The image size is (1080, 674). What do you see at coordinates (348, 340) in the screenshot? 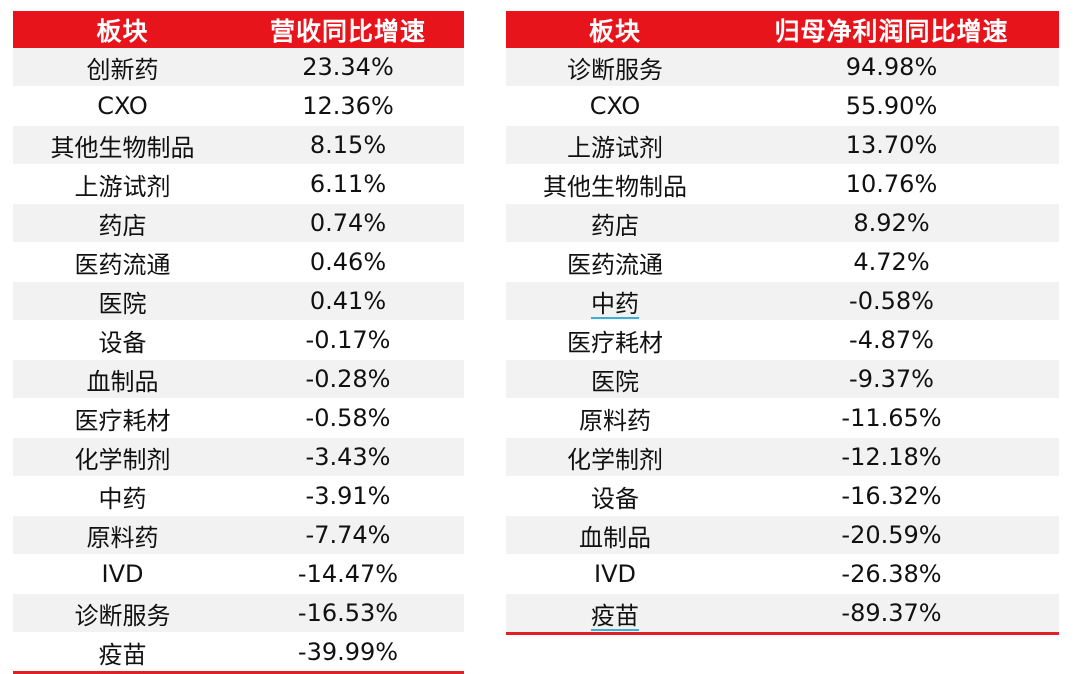
I see `growth-cell: -0.17%` at bounding box center [348, 340].